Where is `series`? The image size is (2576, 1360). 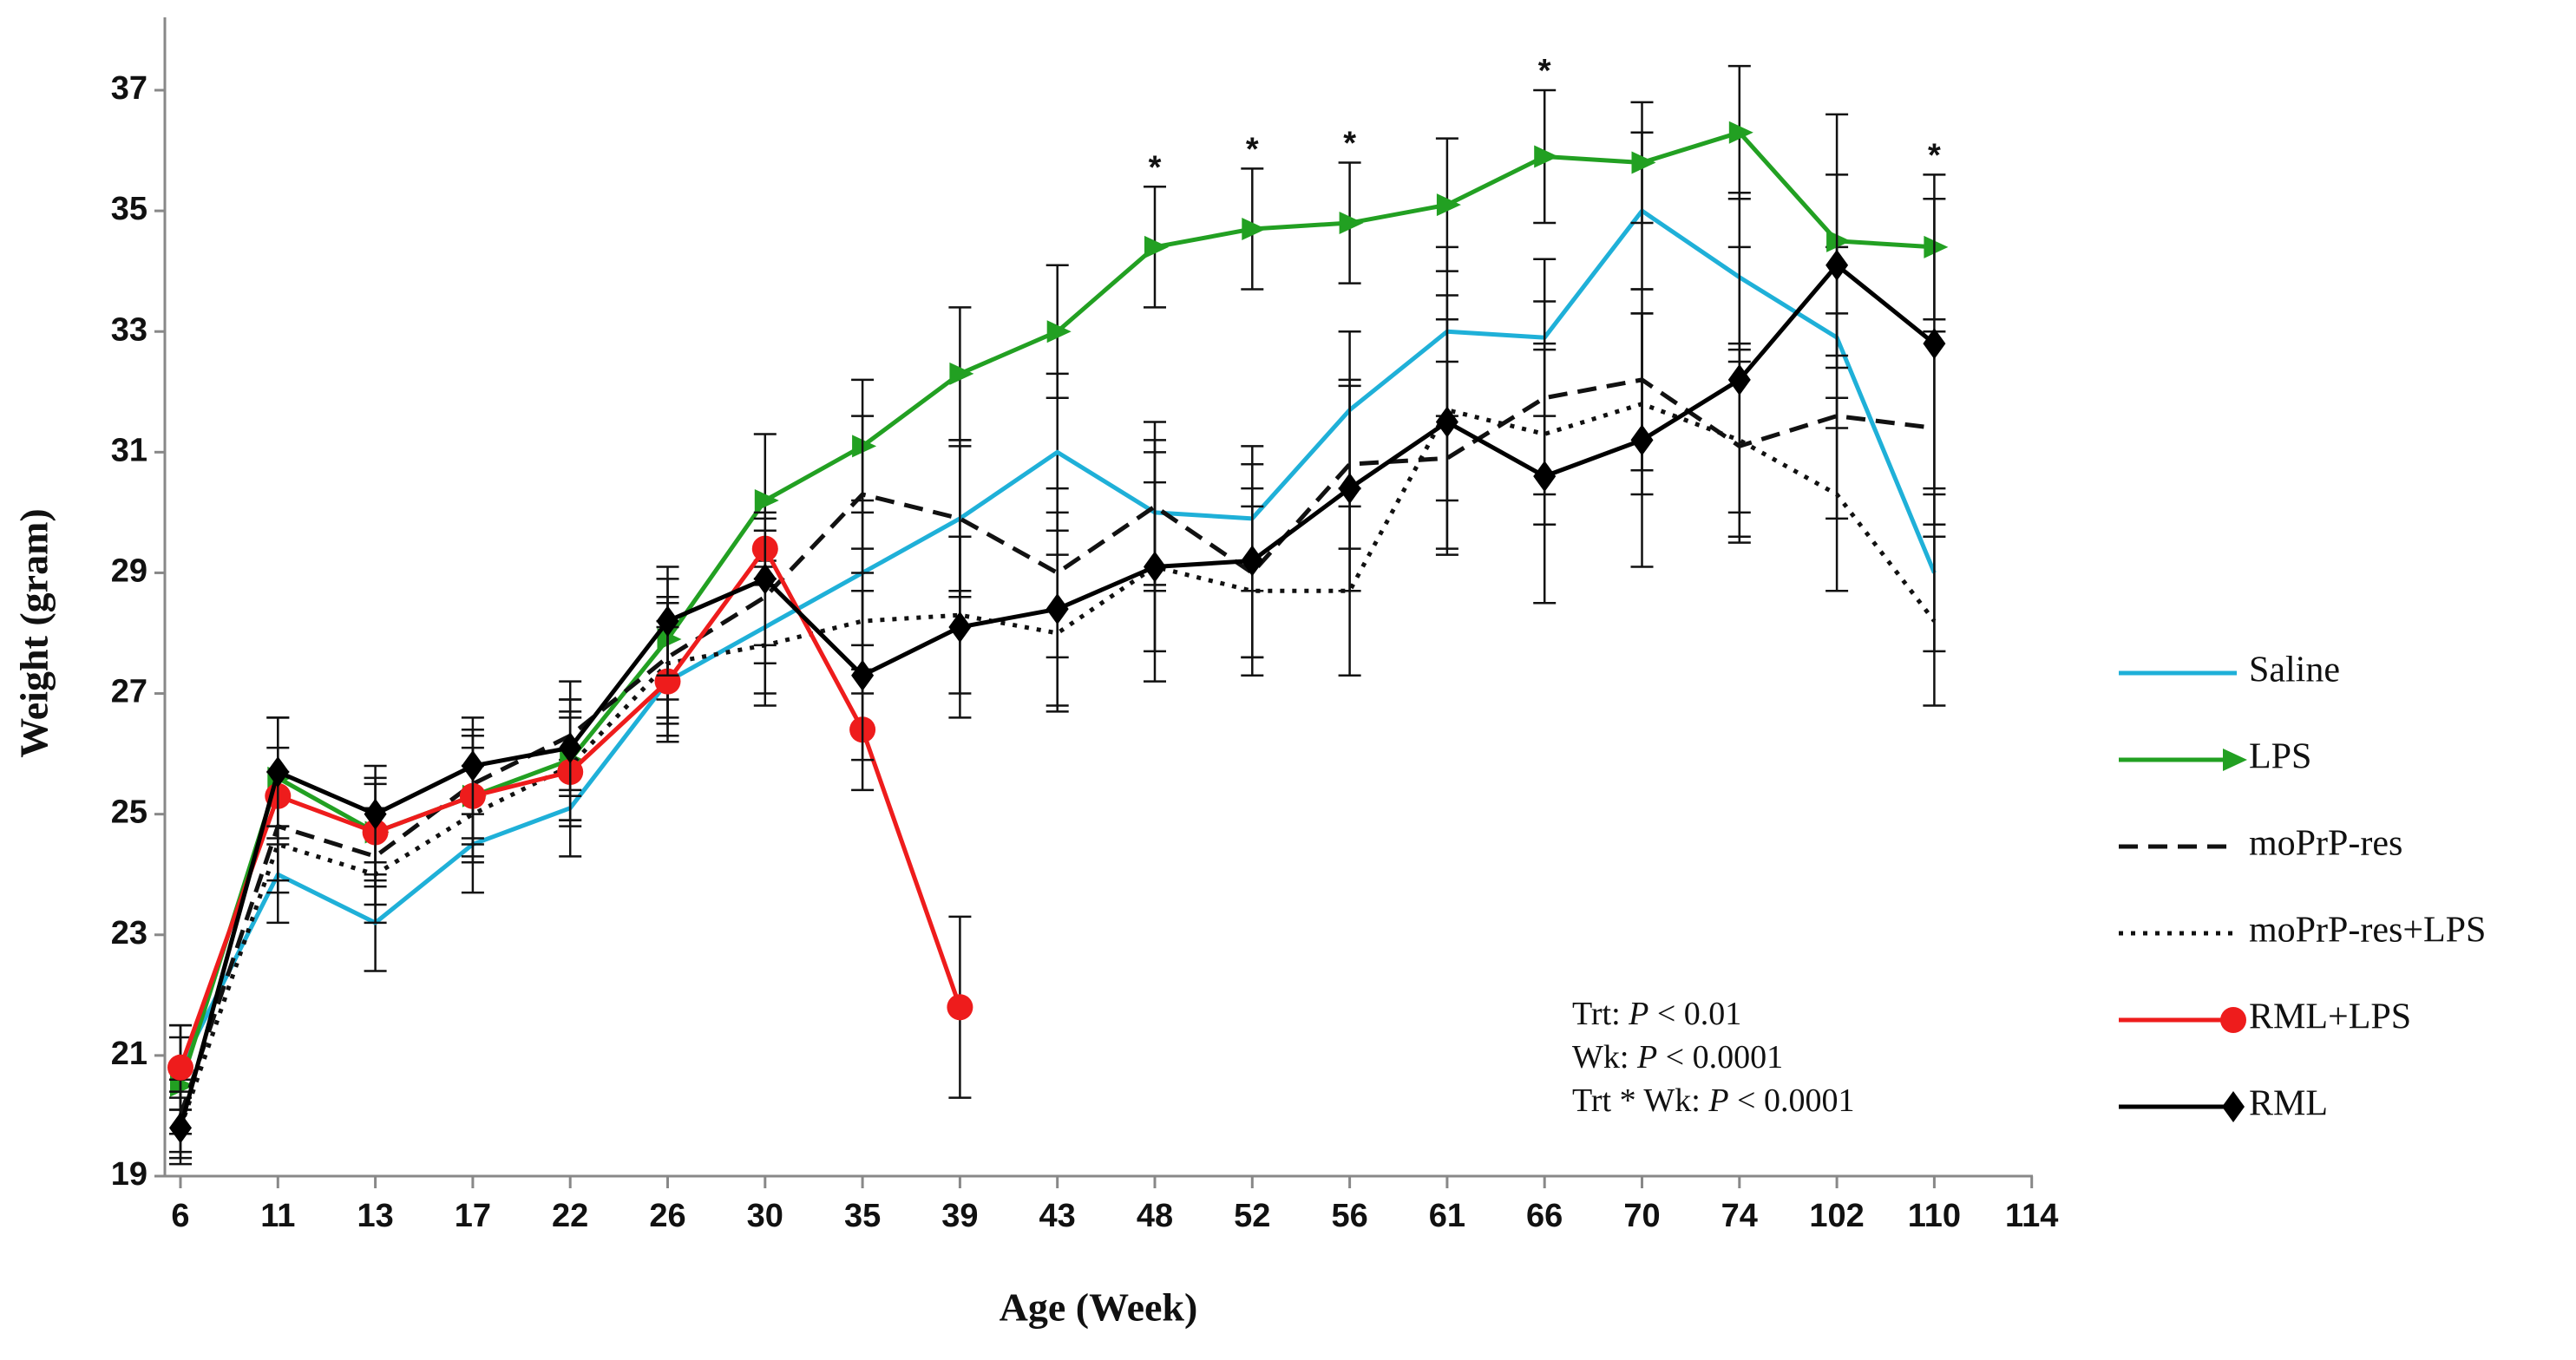
series is located at coordinates (570, 814).